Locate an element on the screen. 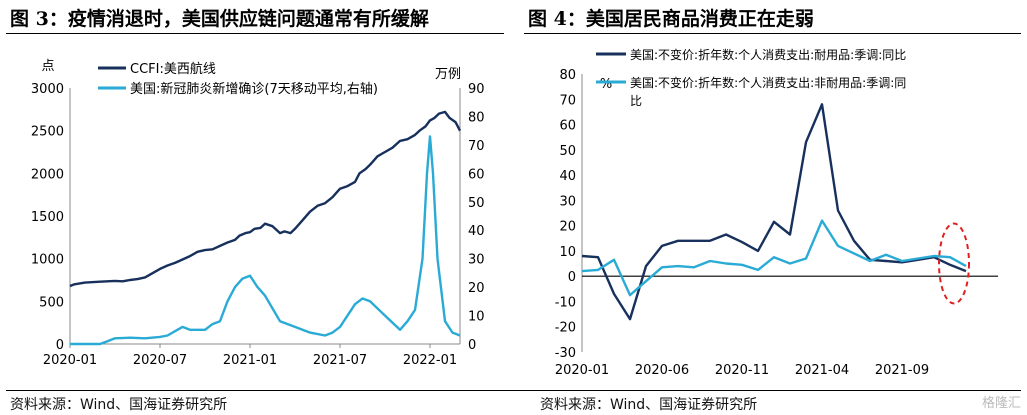  x-tick-label: 2021-04 is located at coordinates (822, 370).